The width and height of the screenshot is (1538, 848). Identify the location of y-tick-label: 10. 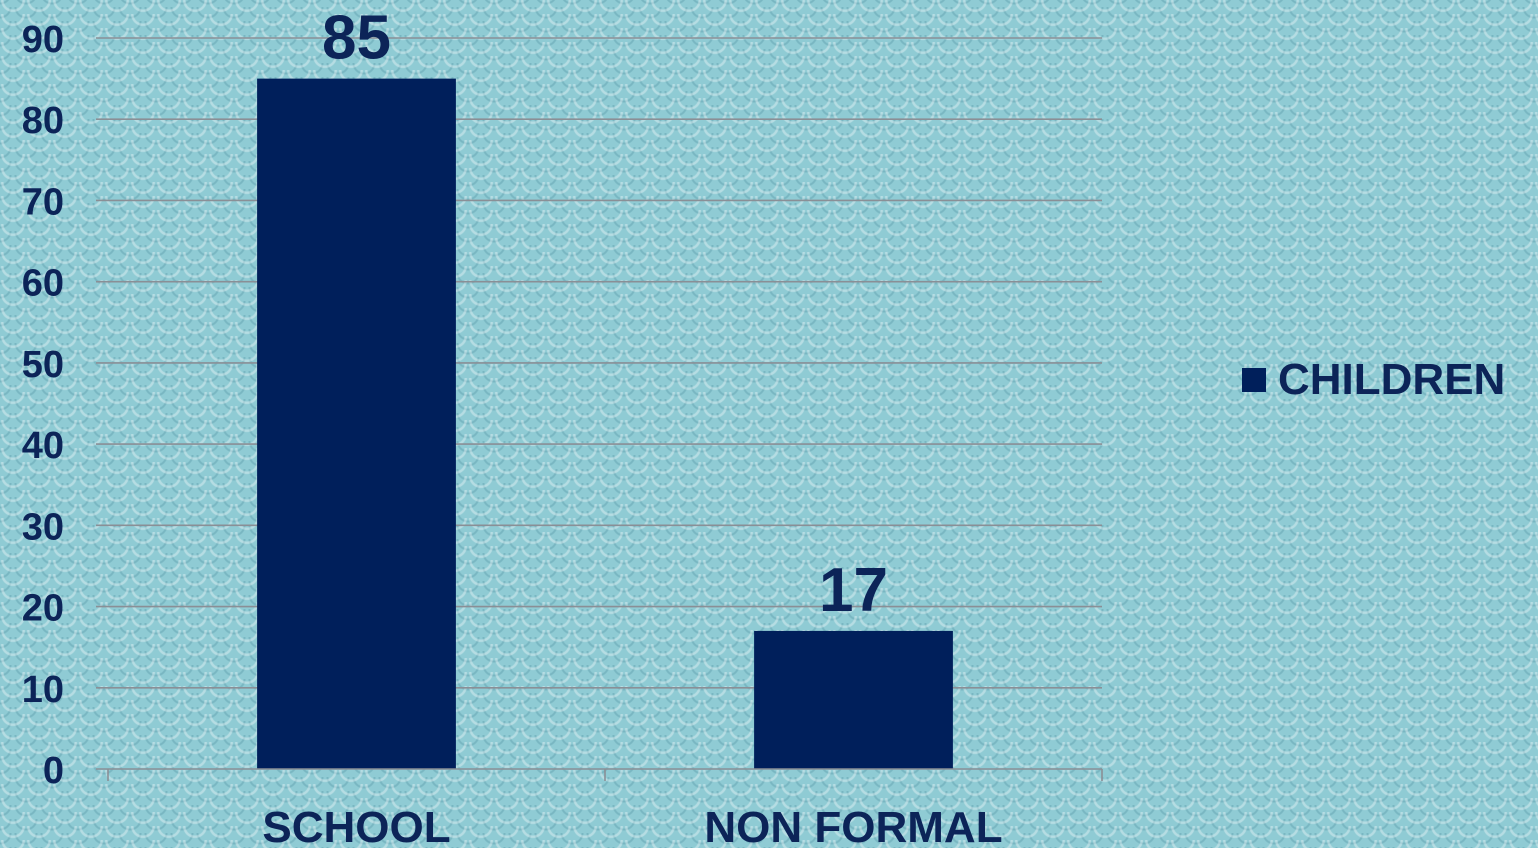
(43, 690).